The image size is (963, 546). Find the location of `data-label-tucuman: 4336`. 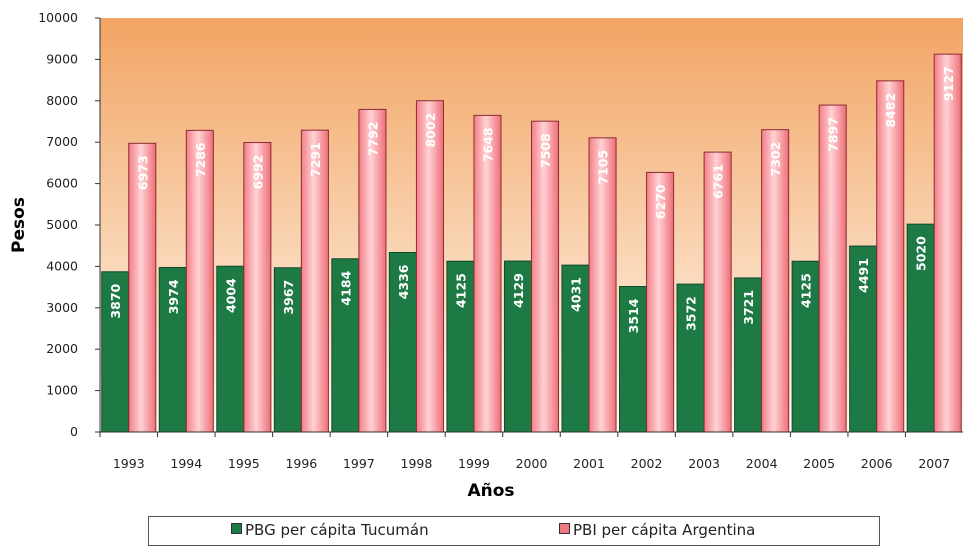

data-label-tucuman: 4336 is located at coordinates (403, 281).